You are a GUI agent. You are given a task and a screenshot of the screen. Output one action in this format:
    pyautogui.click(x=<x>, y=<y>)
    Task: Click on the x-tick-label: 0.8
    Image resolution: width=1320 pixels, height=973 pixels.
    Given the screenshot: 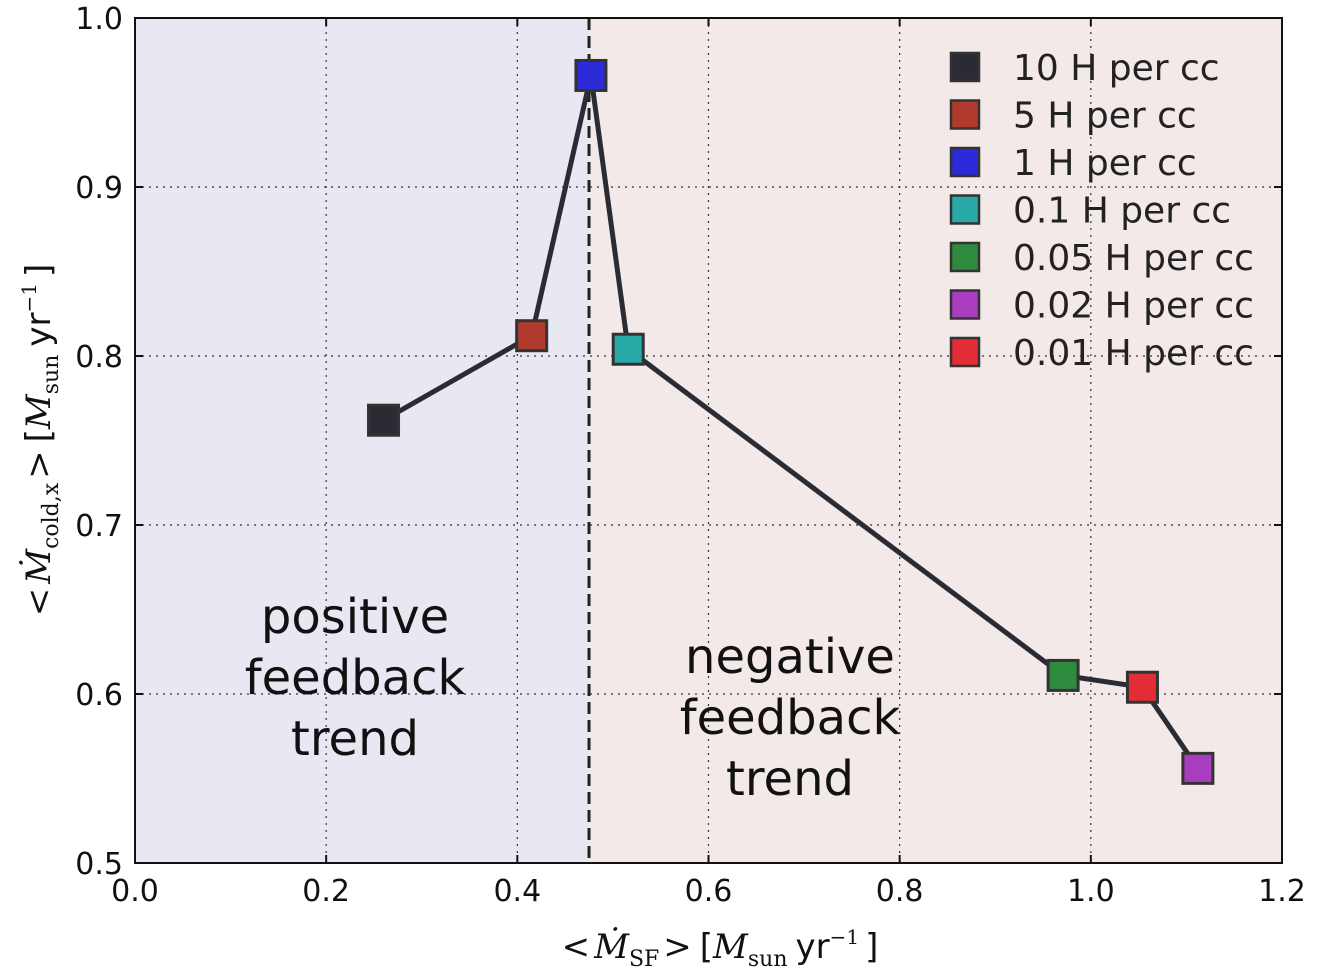 What is the action you would take?
    pyautogui.click(x=900, y=891)
    